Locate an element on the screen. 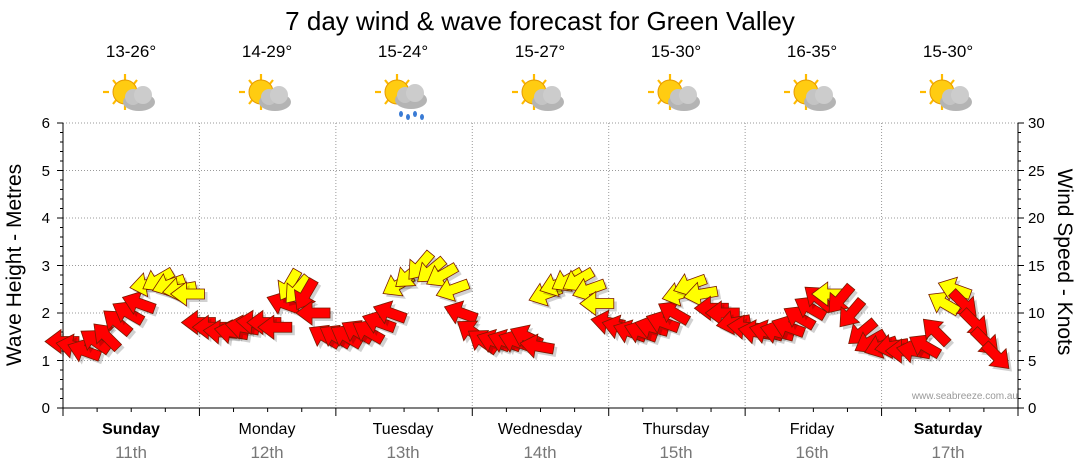 The image size is (1080, 475). temp-range-wednesday: 15-27° is located at coordinates (540, 51).